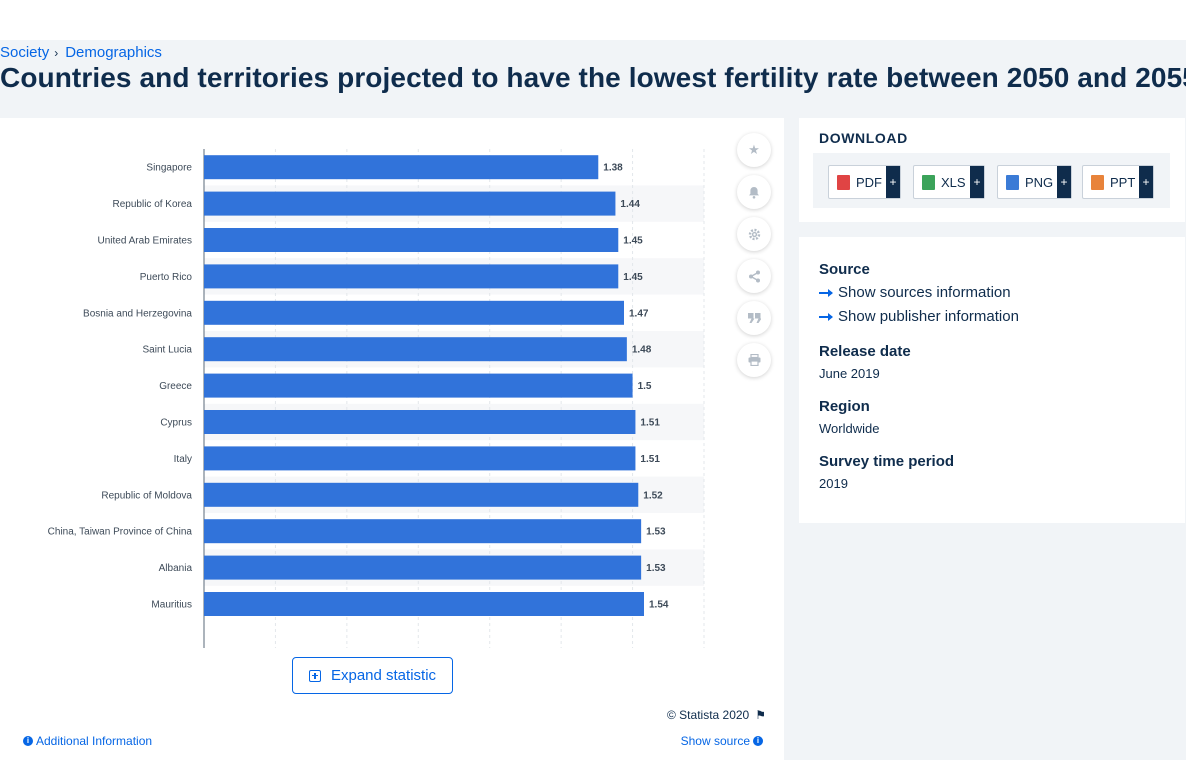 This screenshot has width=1186, height=760. Describe the element at coordinates (708, 715) in the screenshot. I see `copyright-text: © Statista 2020` at that location.